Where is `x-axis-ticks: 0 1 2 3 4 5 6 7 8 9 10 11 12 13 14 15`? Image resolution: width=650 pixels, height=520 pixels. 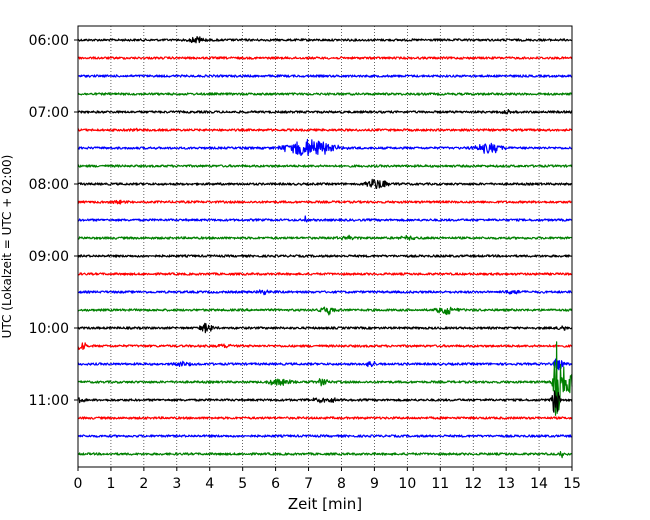
x-axis-ticks: 0 1 2 3 4 5 6 7 8 9 10 11 12 13 14 15 is located at coordinates (327, 479).